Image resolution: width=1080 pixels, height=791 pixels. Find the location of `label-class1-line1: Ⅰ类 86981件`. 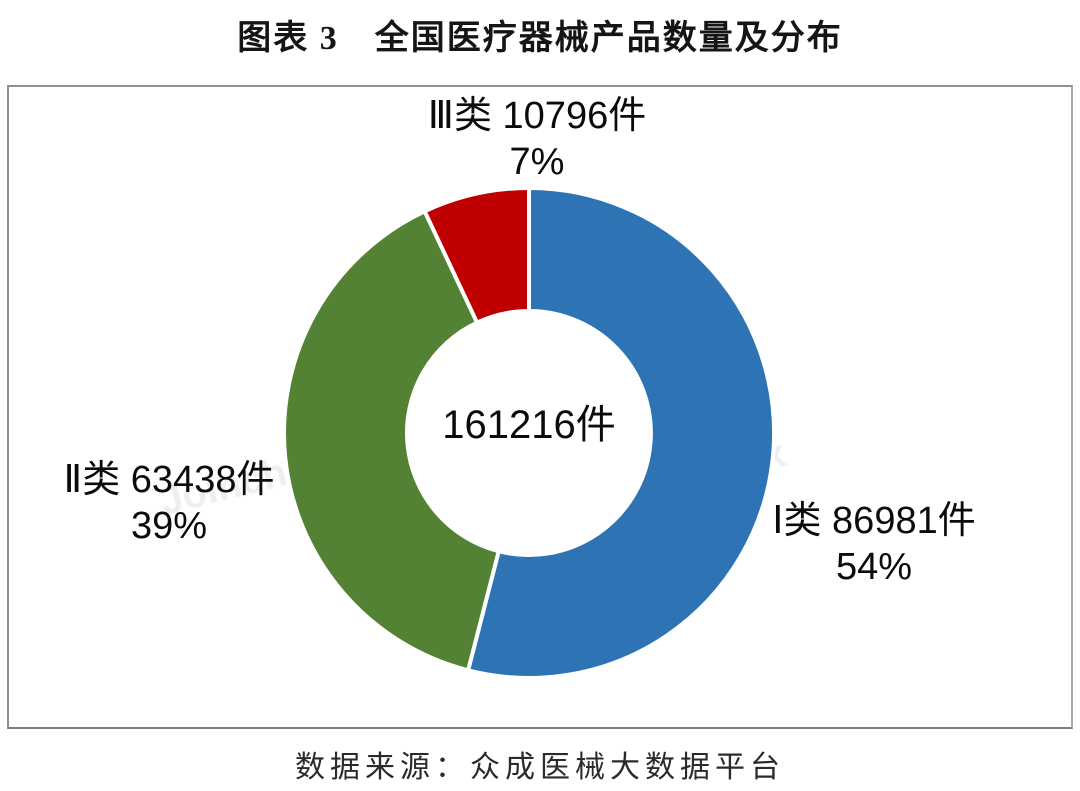

label-class1-line1: Ⅰ类 86981件 is located at coordinates (874, 521).